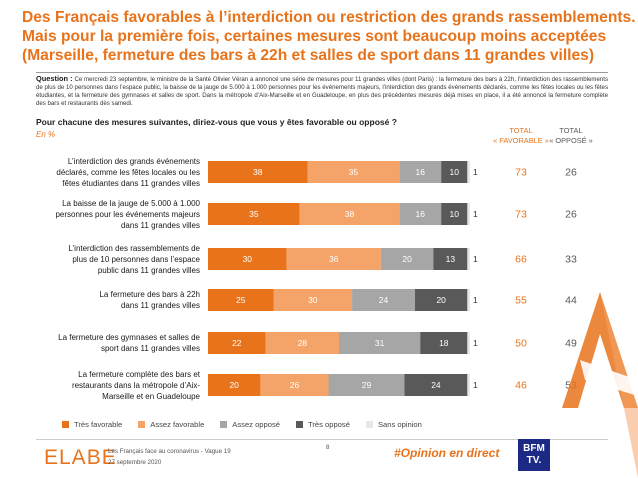 The image size is (638, 478). Describe the element at coordinates (256, 424) in the screenshot. I see `legend-label-3: Assez opposé` at that location.